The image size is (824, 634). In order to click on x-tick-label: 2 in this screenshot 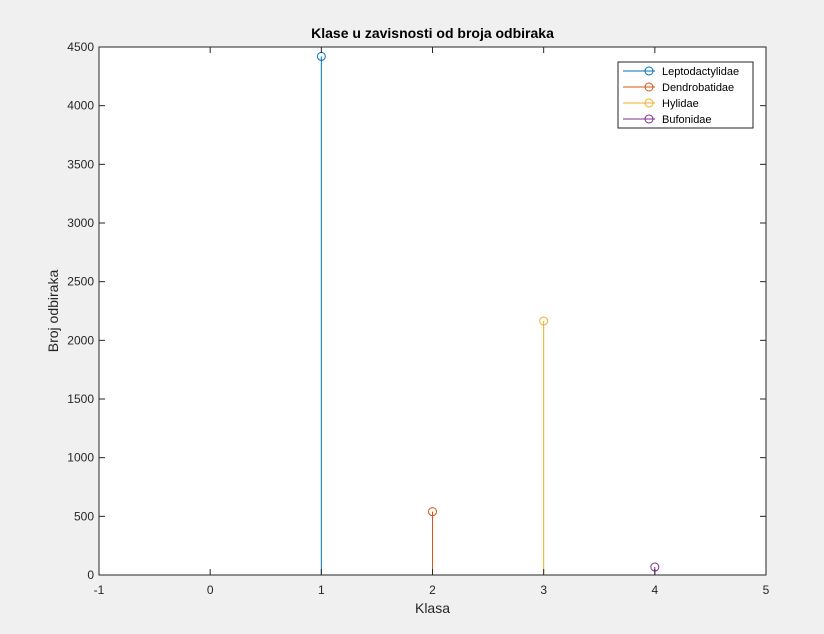, I will do `click(432, 590)`.